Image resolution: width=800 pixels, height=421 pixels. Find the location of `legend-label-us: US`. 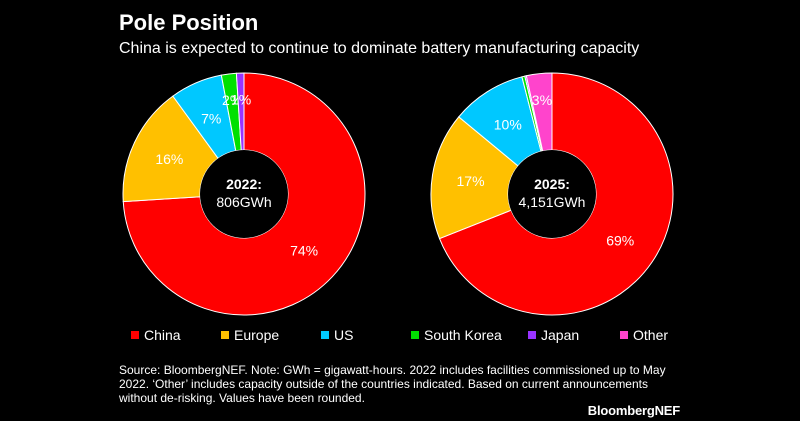

legend-label-us: US is located at coordinates (344, 335).